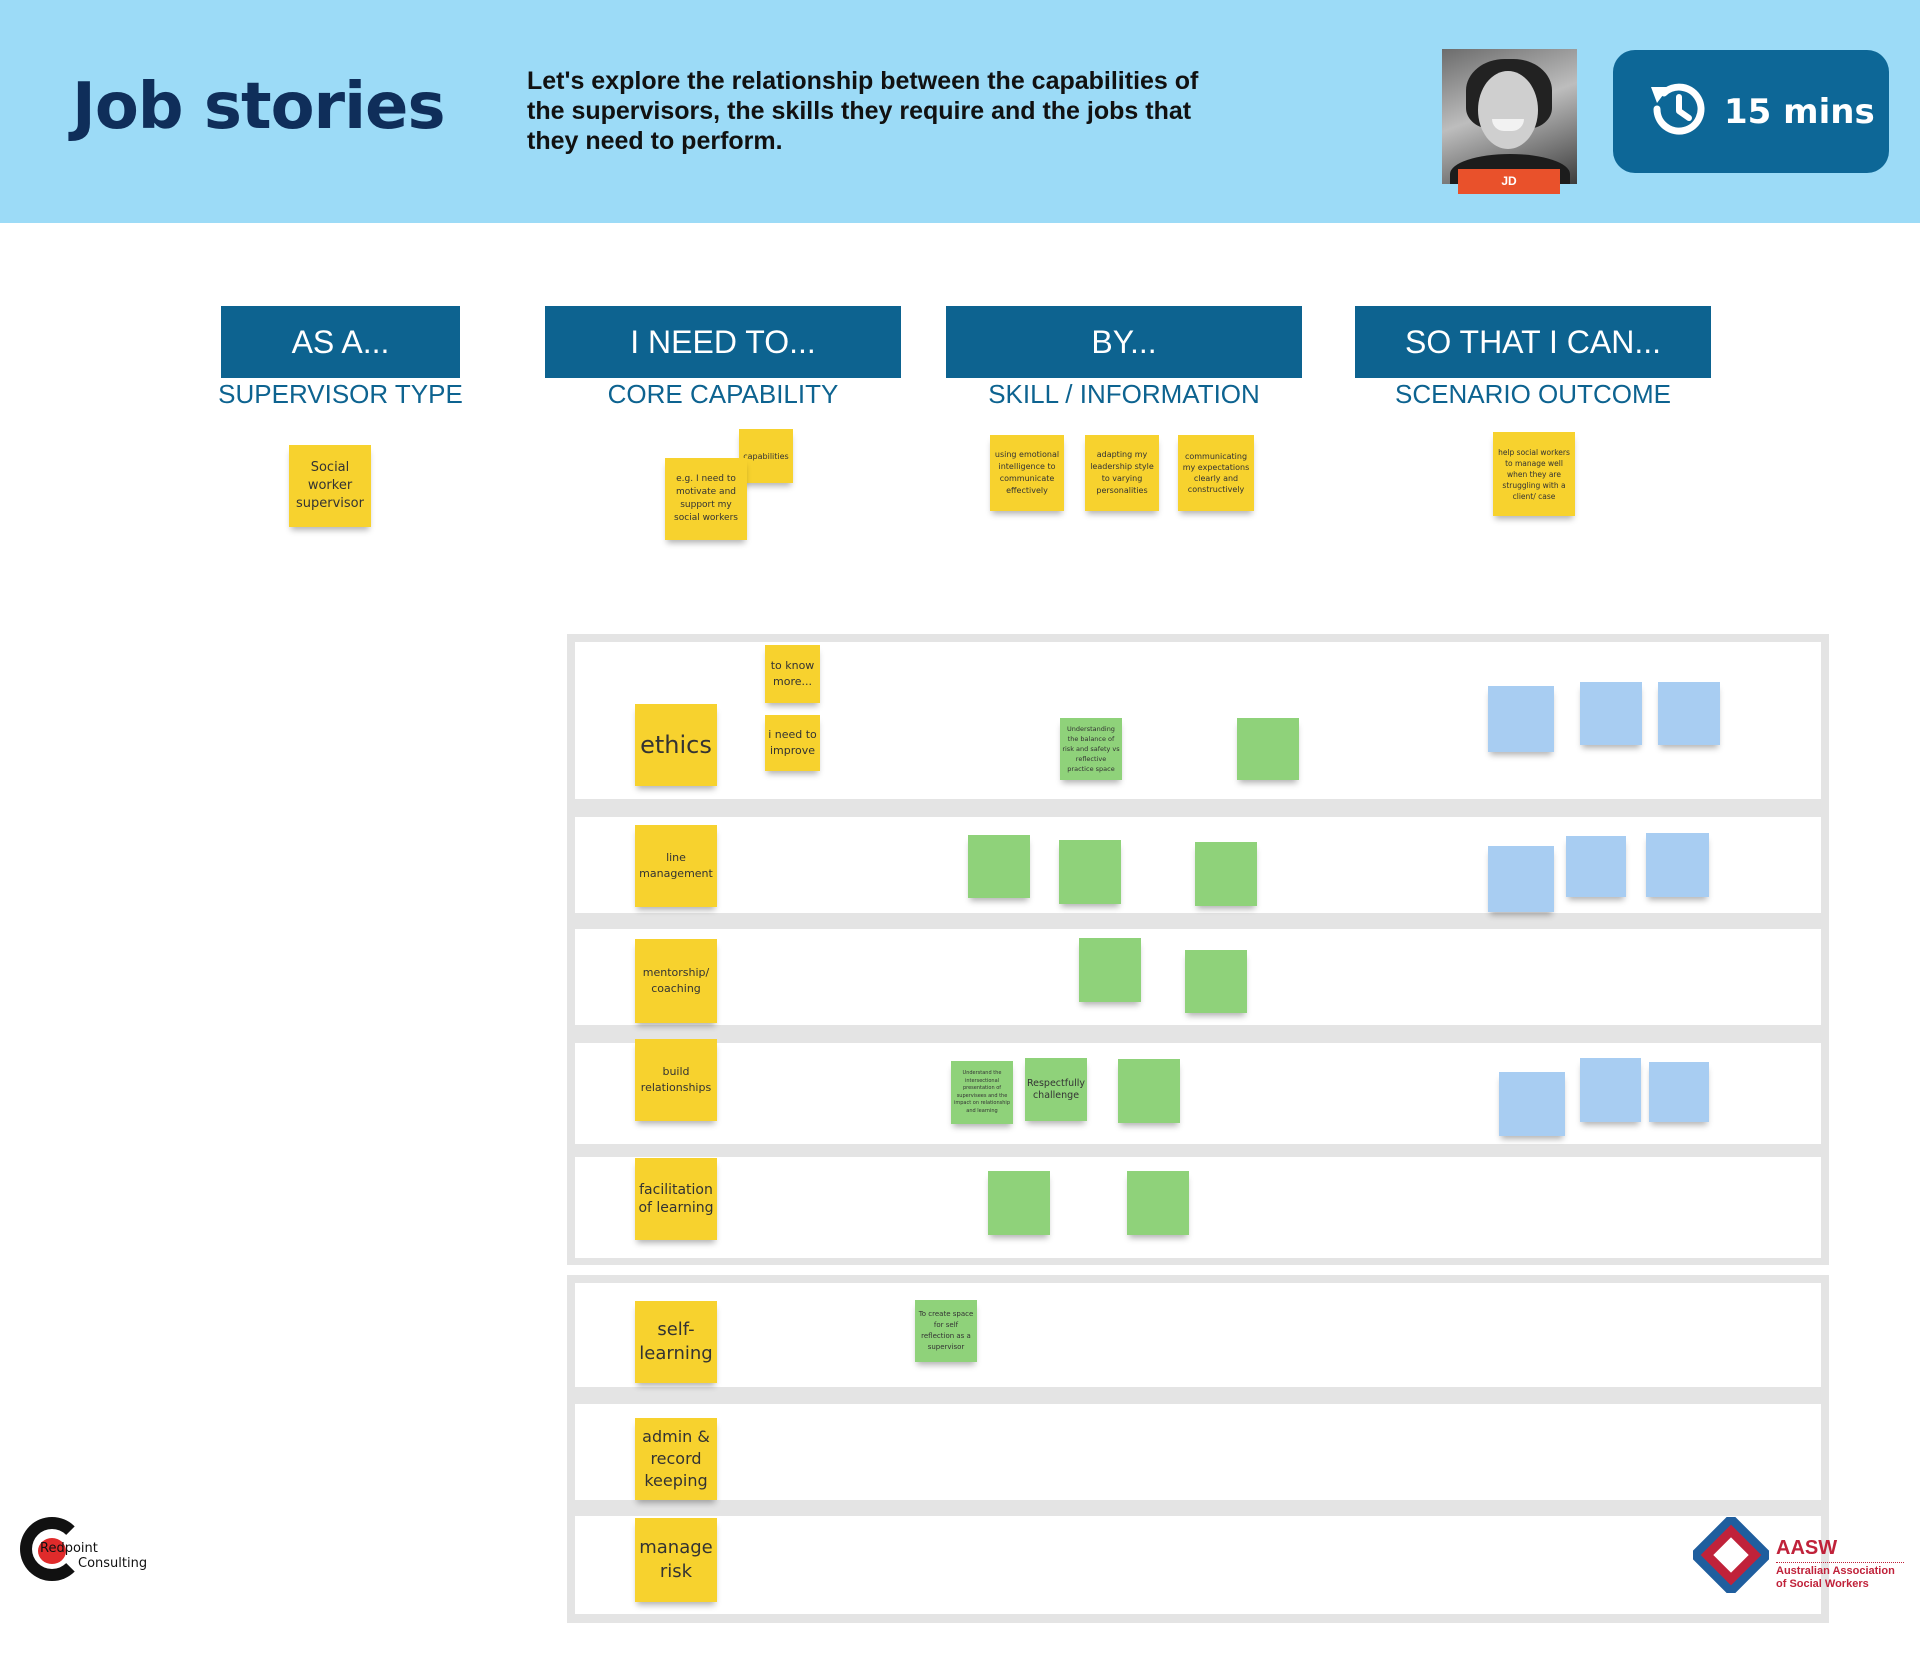 The width and height of the screenshot is (1920, 1670). Describe the element at coordinates (52, 1551) in the screenshot. I see `redpoint-logo-dot` at that location.